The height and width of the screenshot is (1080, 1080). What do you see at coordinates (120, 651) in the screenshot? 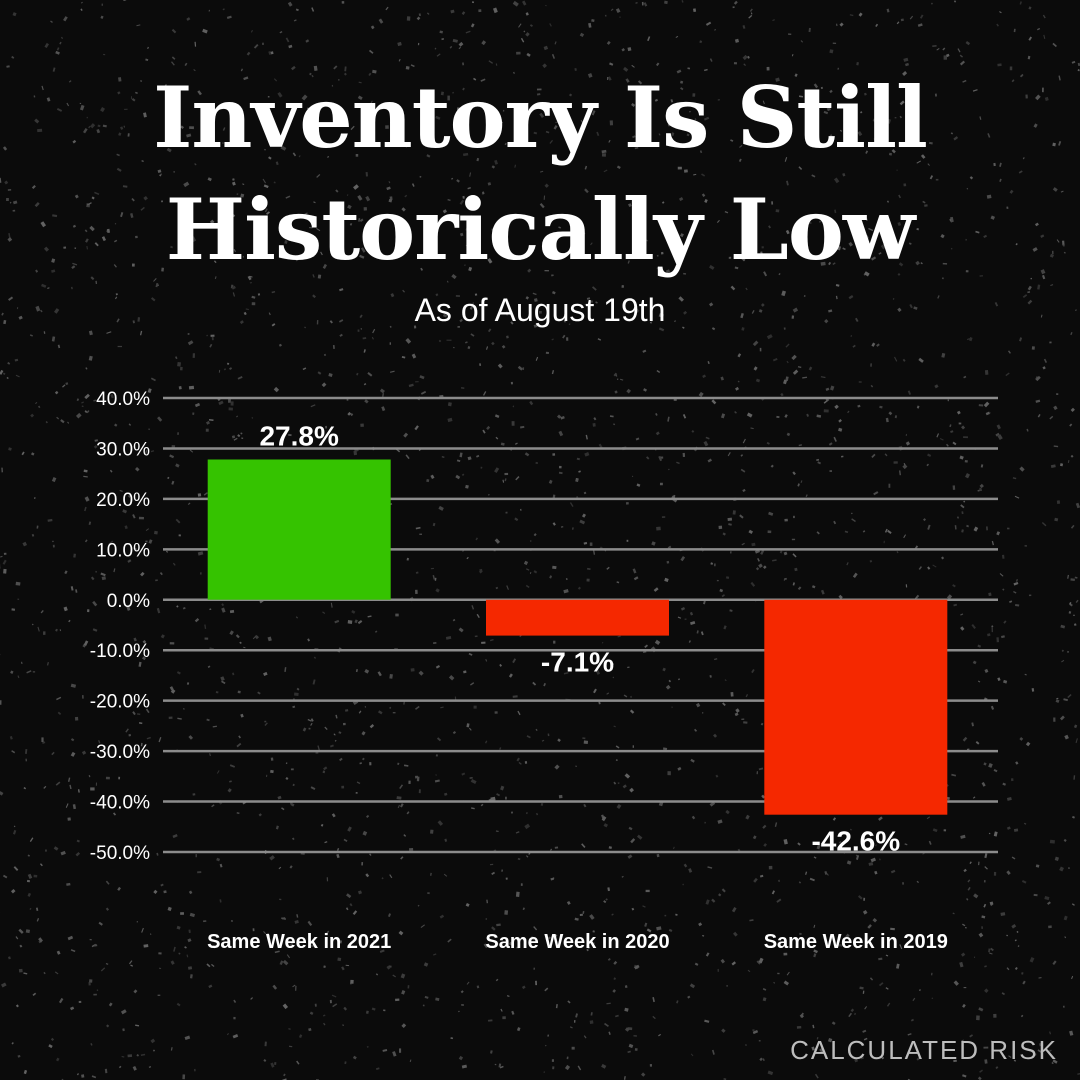
I see `y-tick-label: -10.0%` at bounding box center [120, 651].